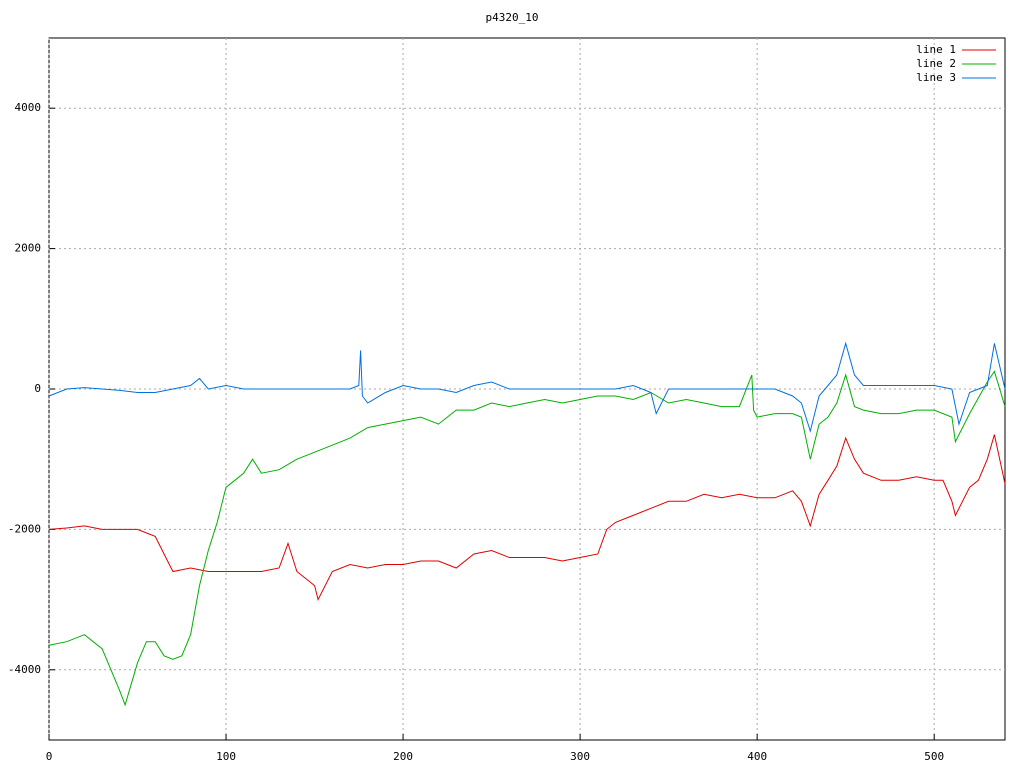  Describe the element at coordinates (28, 248) in the screenshot. I see `y-tick-label: 2000` at that location.